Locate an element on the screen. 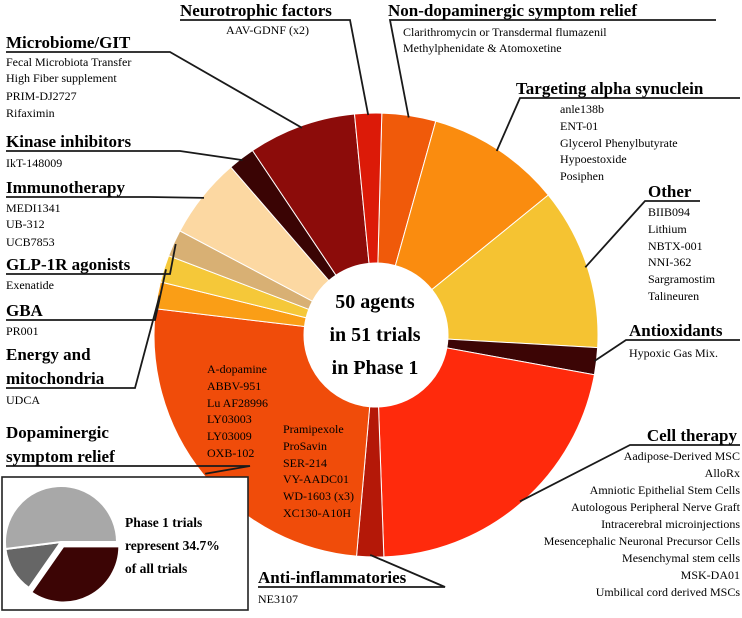 Image resolution: width=742 pixels, height=618 pixels. category-label-alpha-synuclein: Targeting alpha synuclein is located at coordinates (610, 88).